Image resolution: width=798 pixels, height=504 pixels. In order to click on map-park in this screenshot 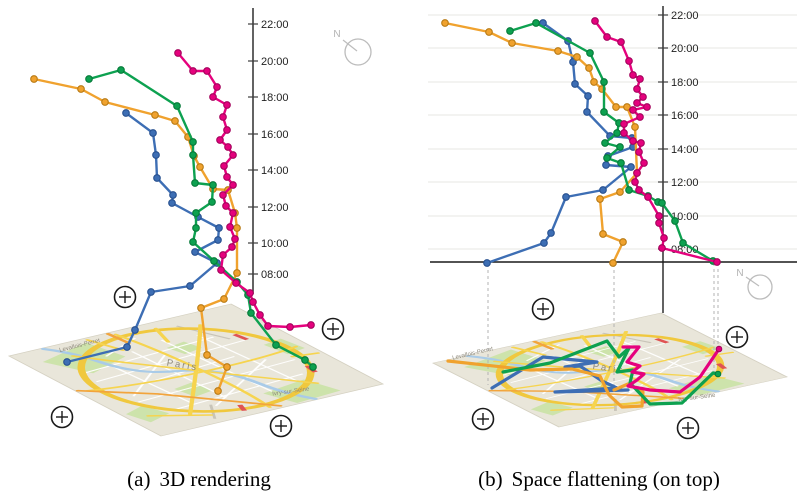, I will do `click(184, 348)`.